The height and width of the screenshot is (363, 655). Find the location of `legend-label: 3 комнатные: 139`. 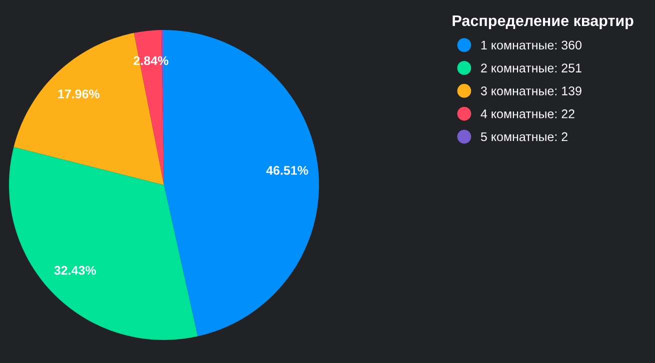

legend-label: 3 комнатные: 139 is located at coordinates (531, 91).